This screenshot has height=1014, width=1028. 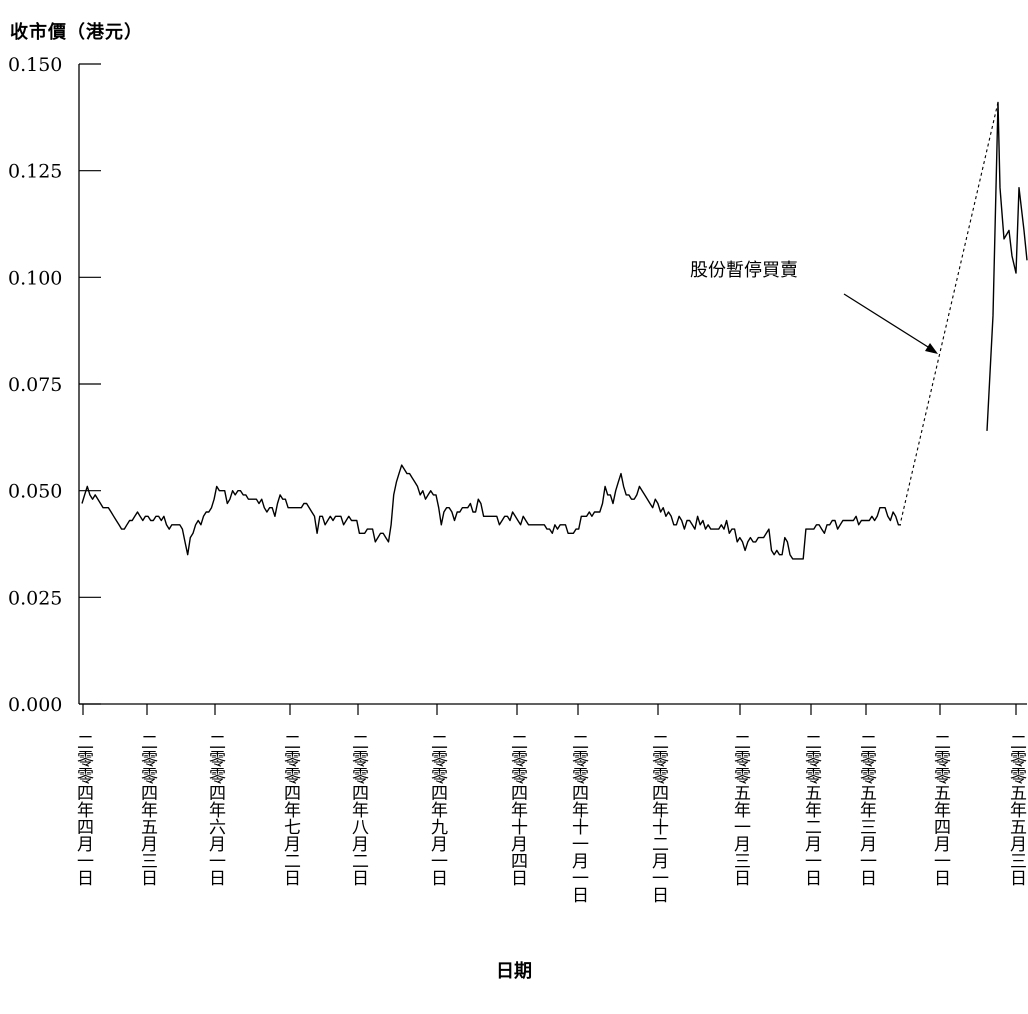 What do you see at coordinates (514, 971) in the screenshot?
I see `x-axis-title: 日期` at bounding box center [514, 971].